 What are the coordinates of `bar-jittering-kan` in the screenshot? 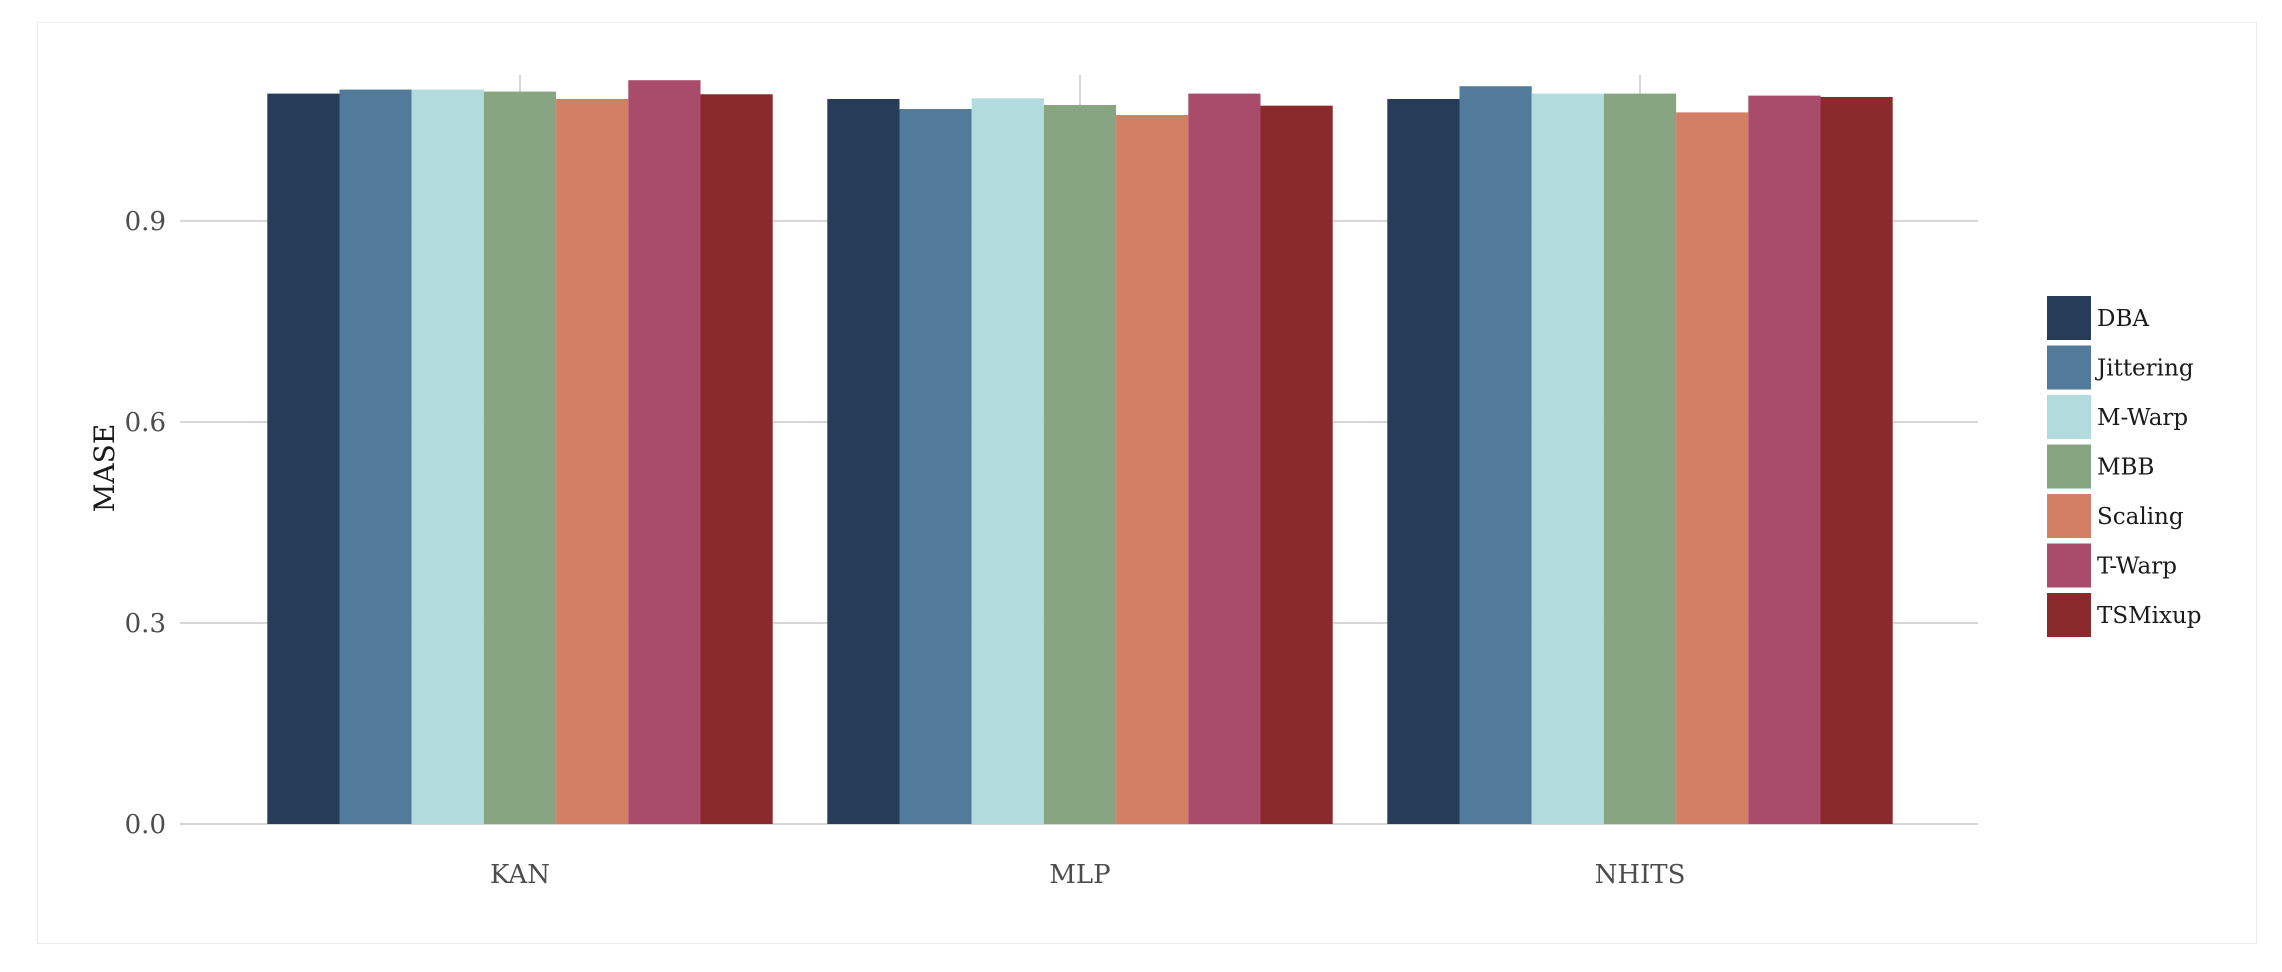 It's located at (375, 457).